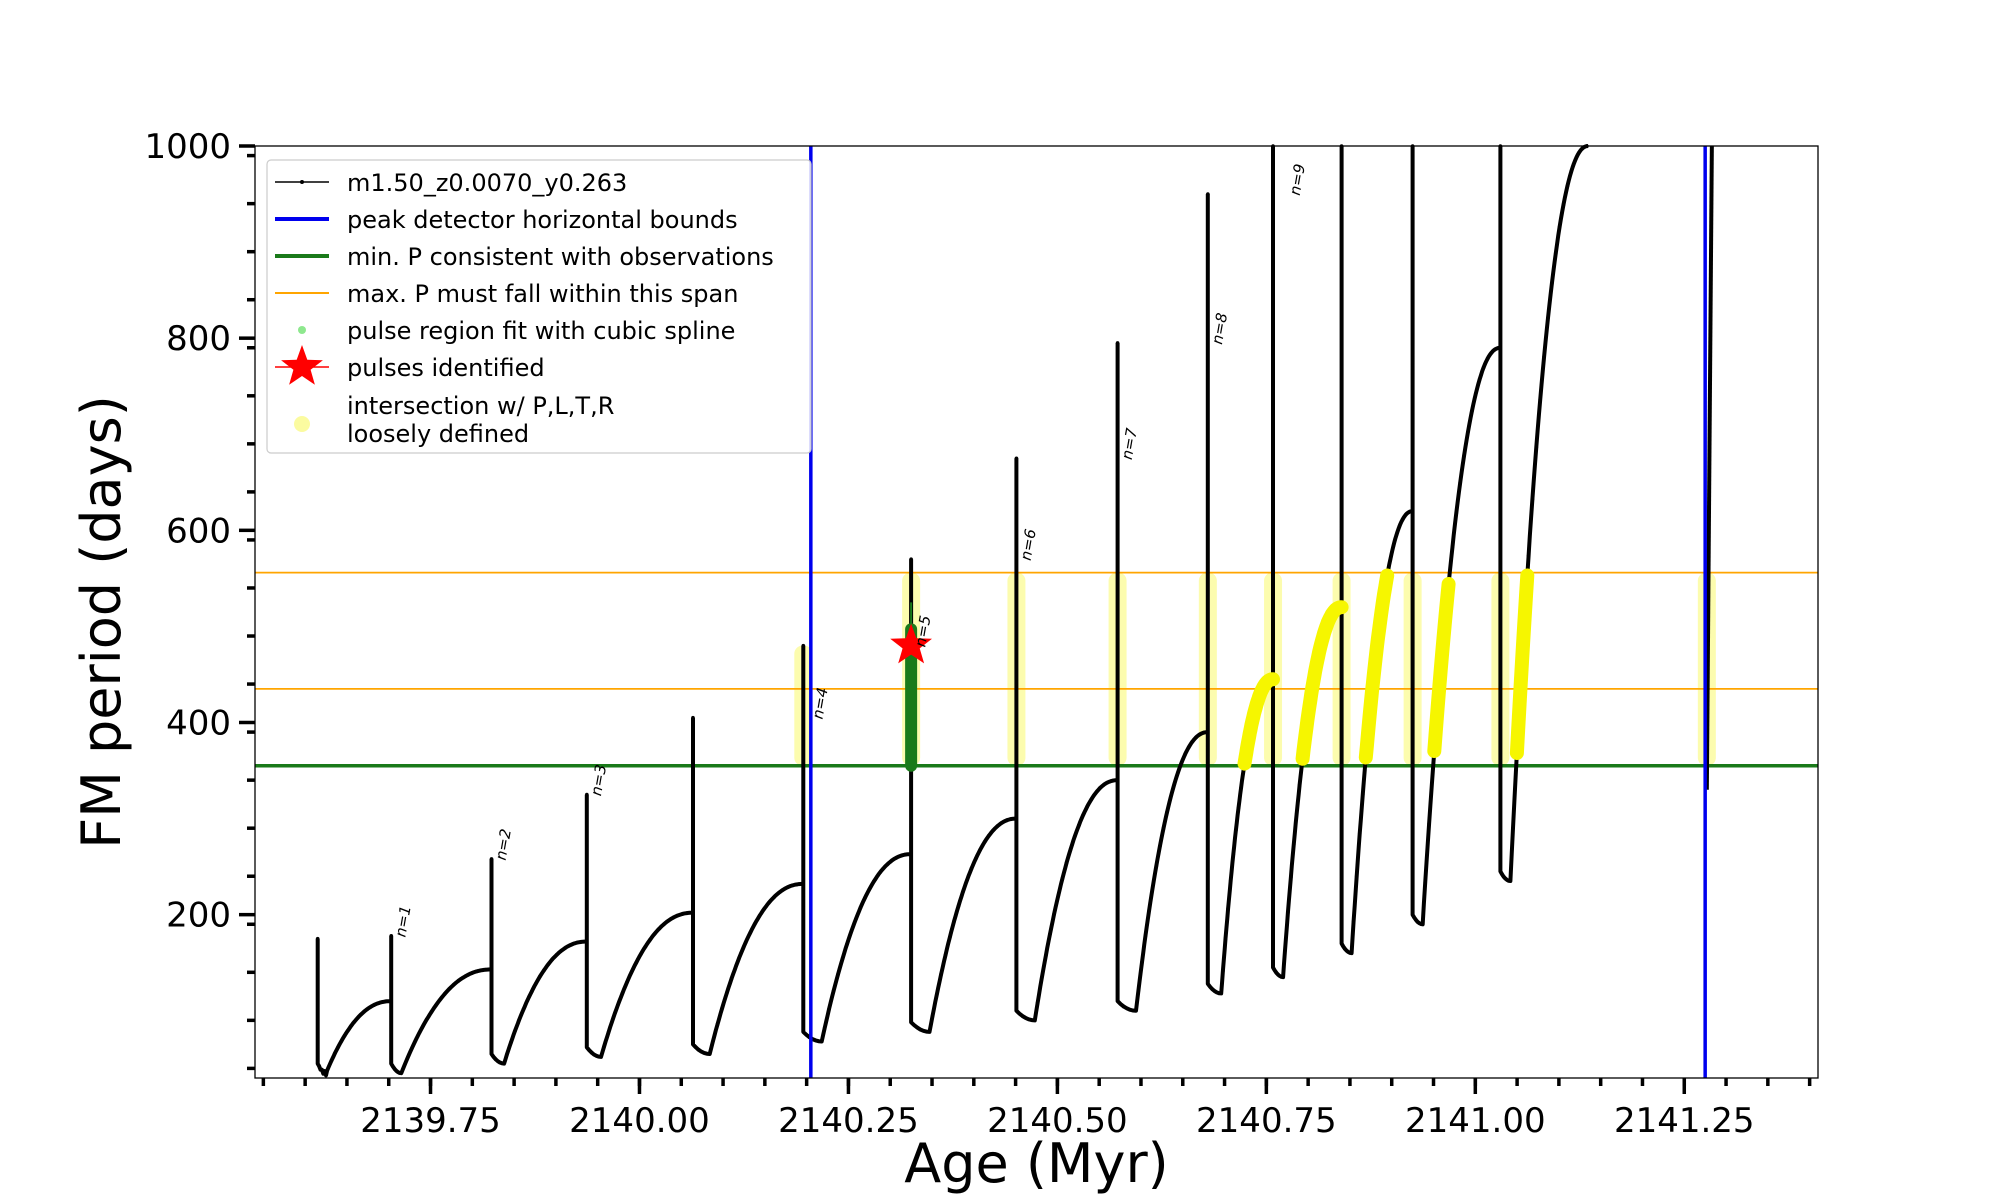 This screenshot has height=1200, width=2000. What do you see at coordinates (446, 368) in the screenshot?
I see `legend-label: pulses identified` at bounding box center [446, 368].